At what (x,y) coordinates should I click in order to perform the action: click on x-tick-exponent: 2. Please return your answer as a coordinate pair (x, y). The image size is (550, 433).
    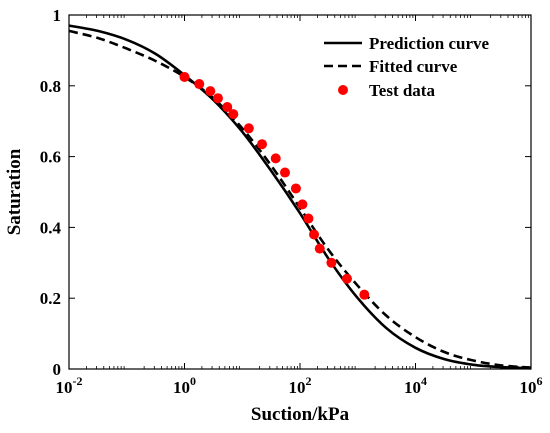
    Looking at the image, I should click on (309, 381).